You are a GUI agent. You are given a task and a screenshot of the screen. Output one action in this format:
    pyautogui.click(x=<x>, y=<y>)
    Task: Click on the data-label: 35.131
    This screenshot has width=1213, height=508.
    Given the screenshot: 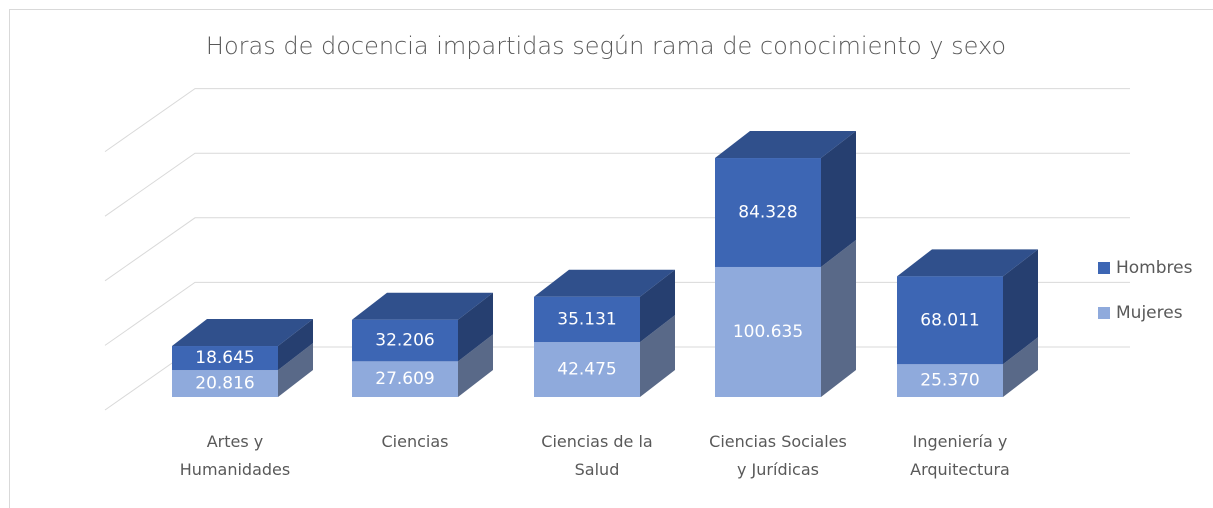 What is the action you would take?
    pyautogui.click(x=586, y=319)
    